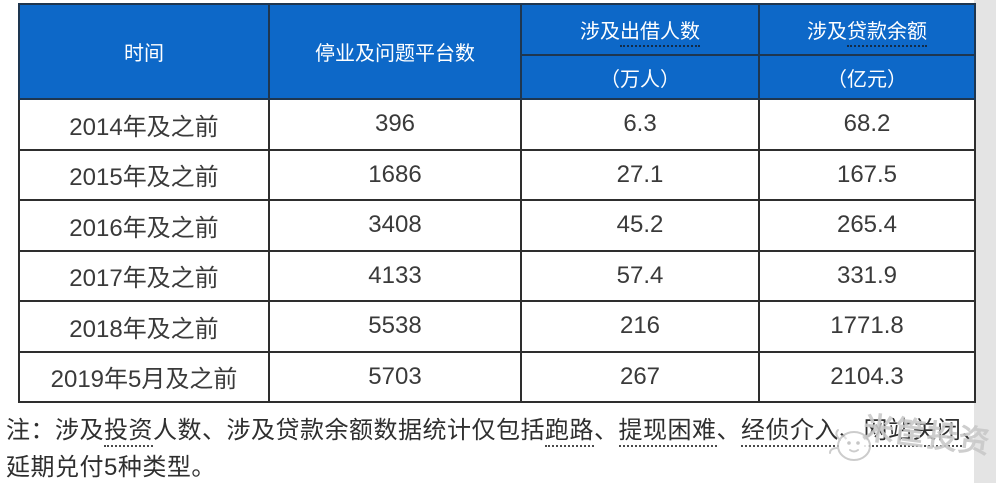 This screenshot has width=996, height=486. I want to click on header-balance: 涉及贷款余额, so click(867, 29).